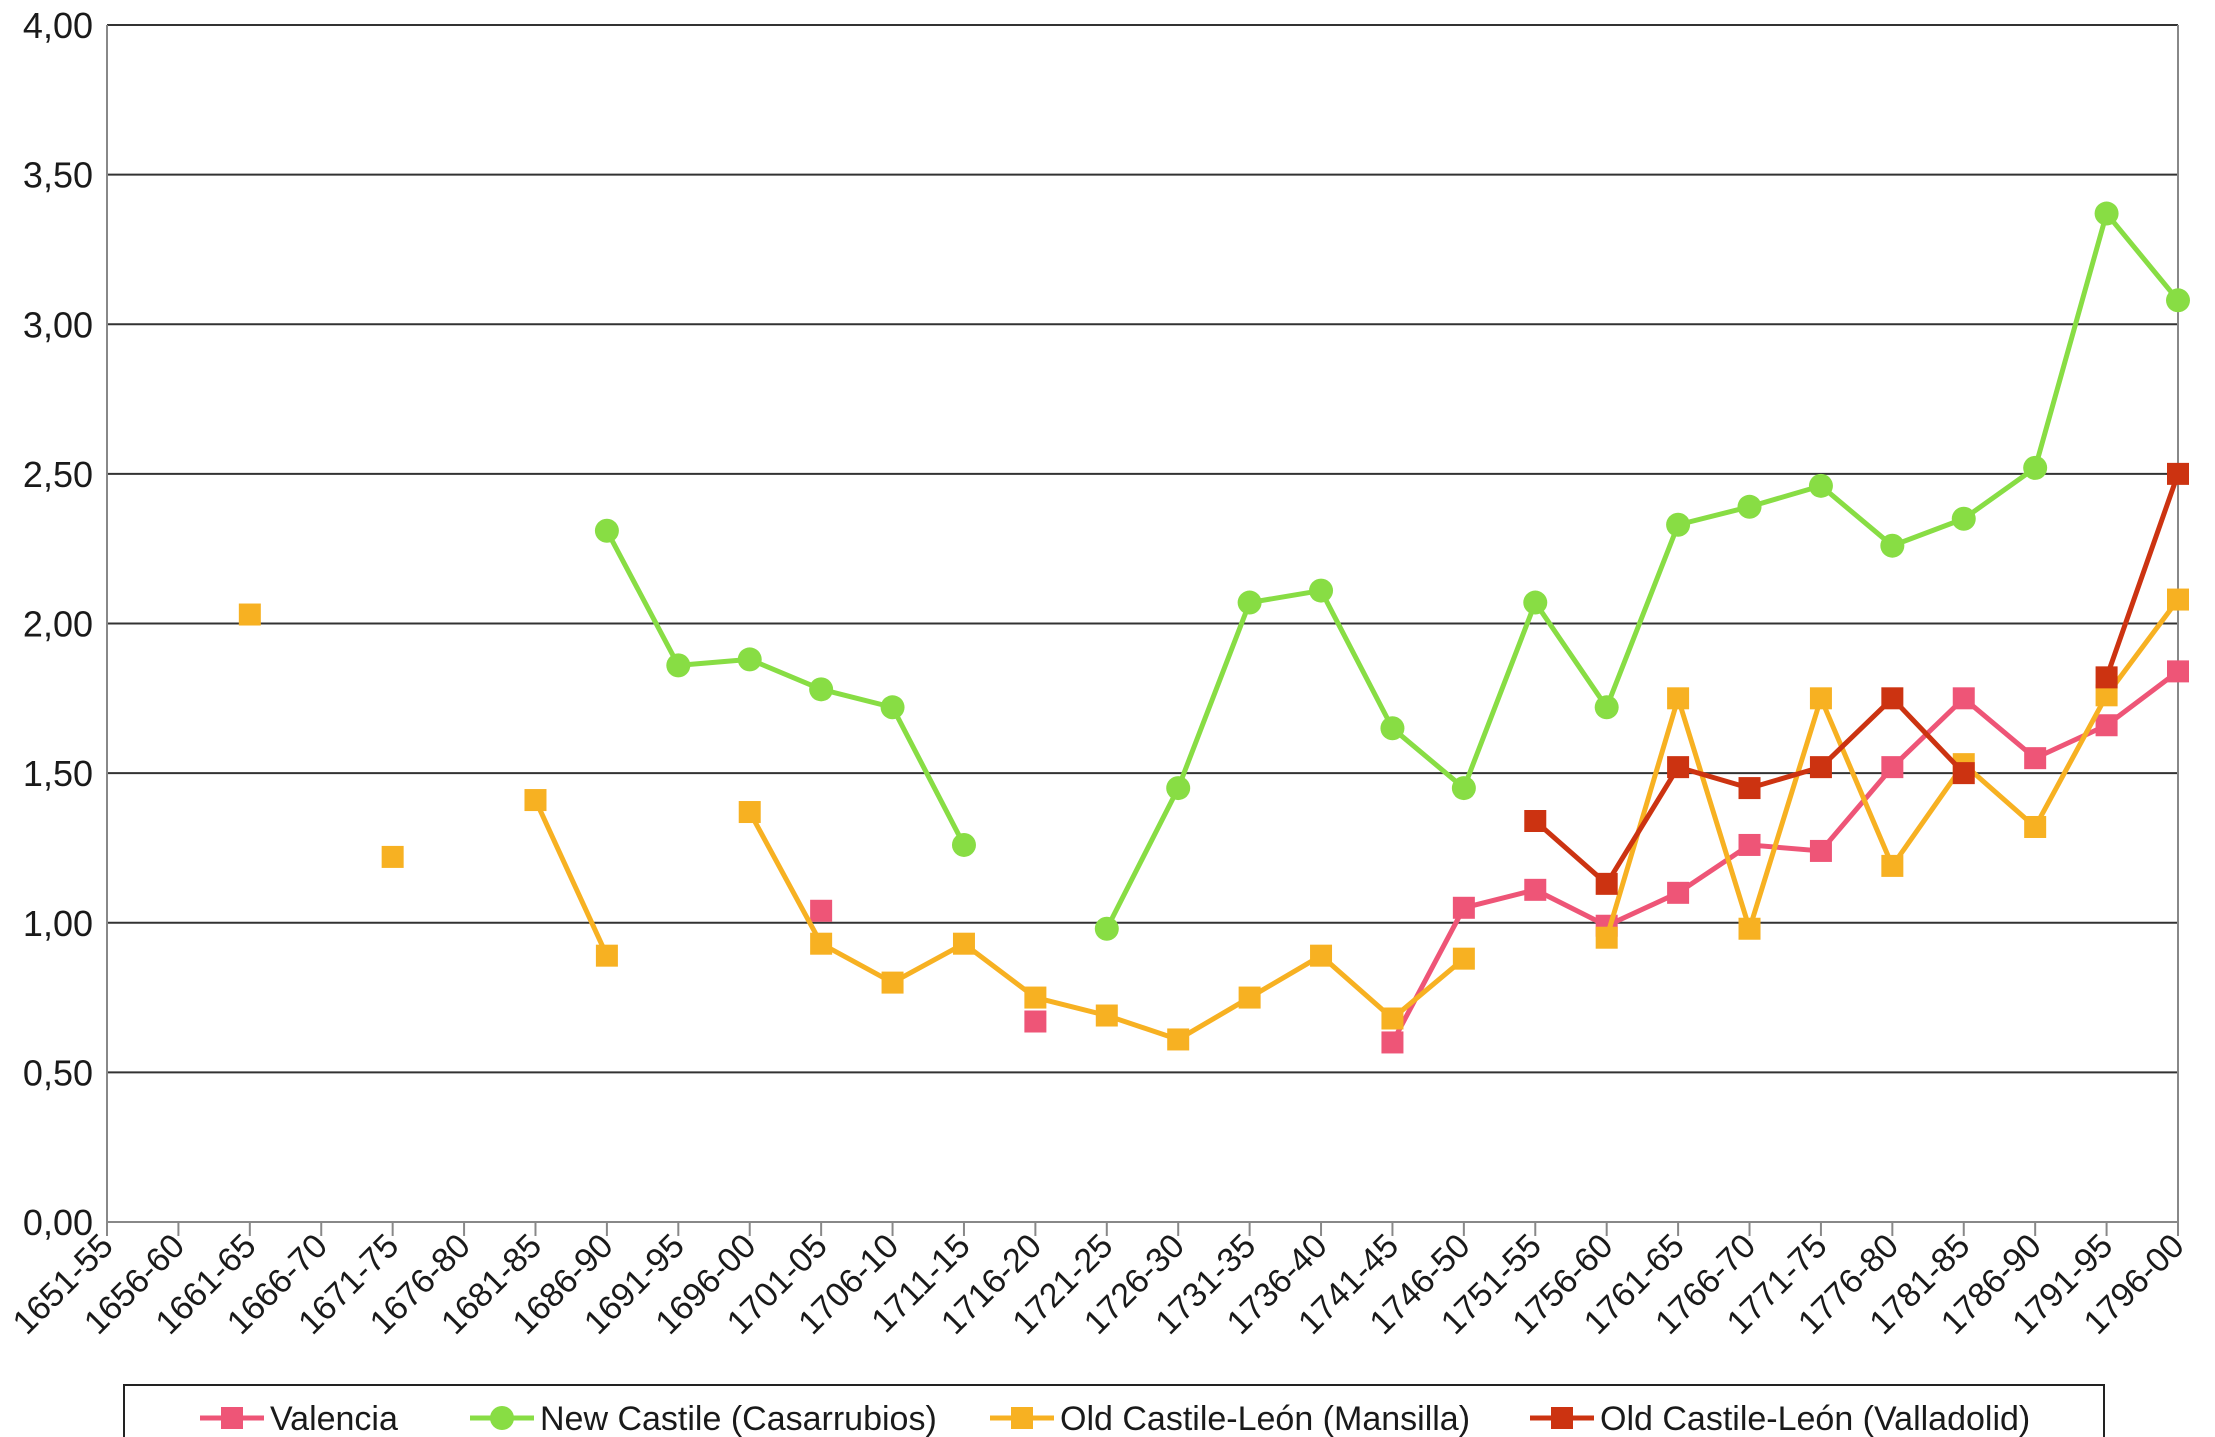 This screenshot has width=2215, height=1437. I want to click on y-tick-label: 0,50, so click(58, 1072).